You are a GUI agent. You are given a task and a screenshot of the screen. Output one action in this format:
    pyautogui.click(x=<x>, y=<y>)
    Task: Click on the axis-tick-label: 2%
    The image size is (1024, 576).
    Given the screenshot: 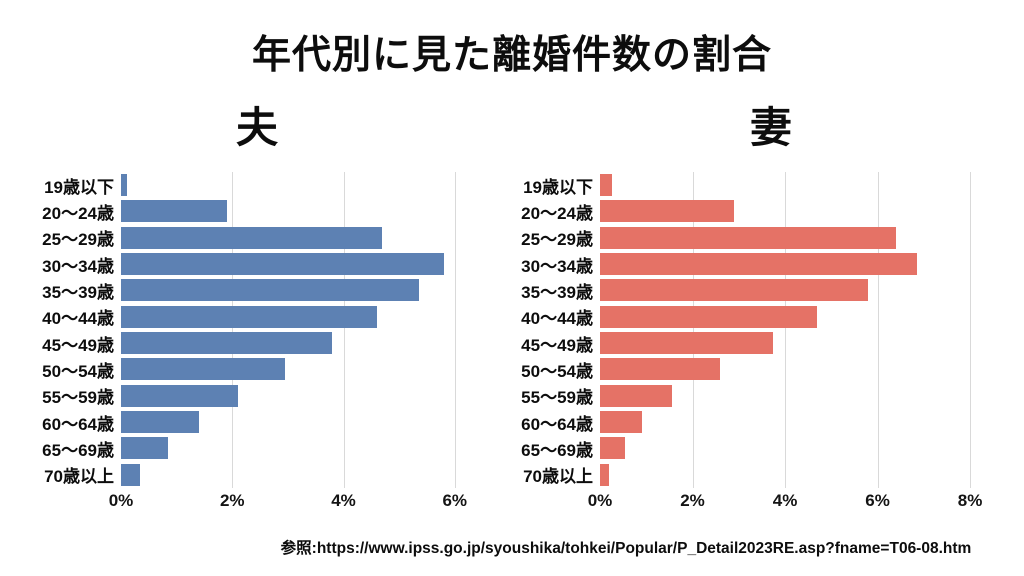 What is the action you would take?
    pyautogui.click(x=232, y=500)
    